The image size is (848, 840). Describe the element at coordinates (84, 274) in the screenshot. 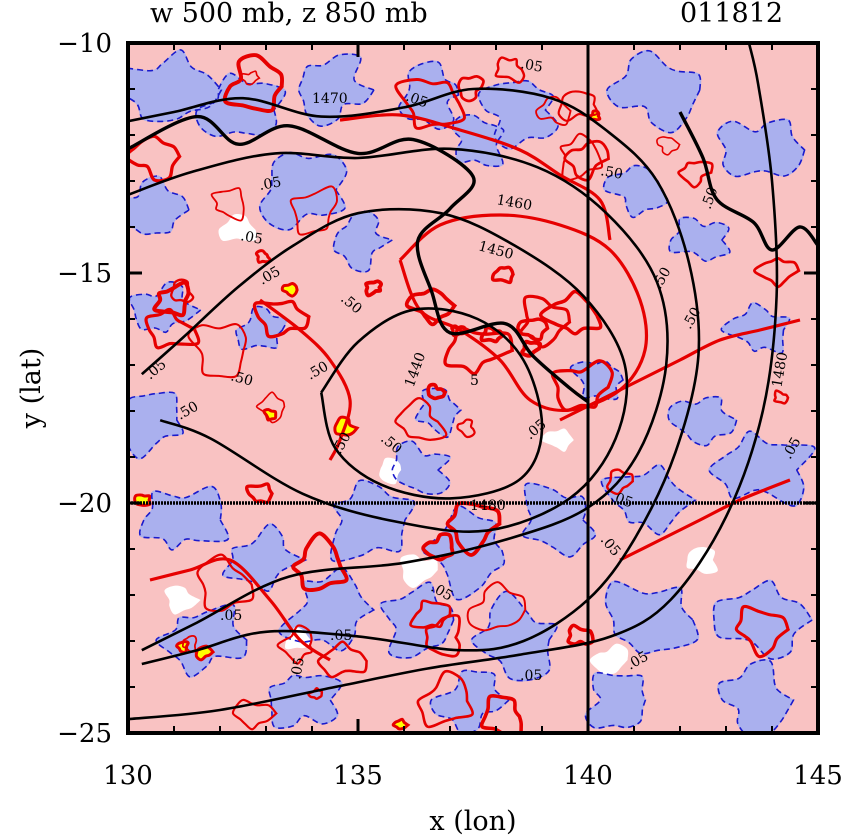

I see `y-tick-label: −15` at that location.